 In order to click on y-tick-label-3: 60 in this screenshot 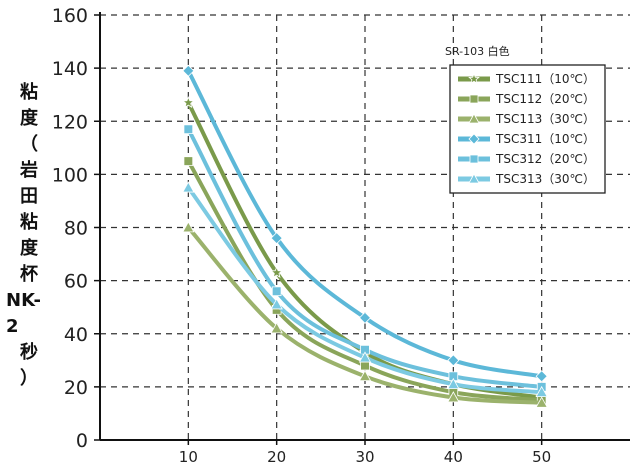, I will do `click(76, 282)`.